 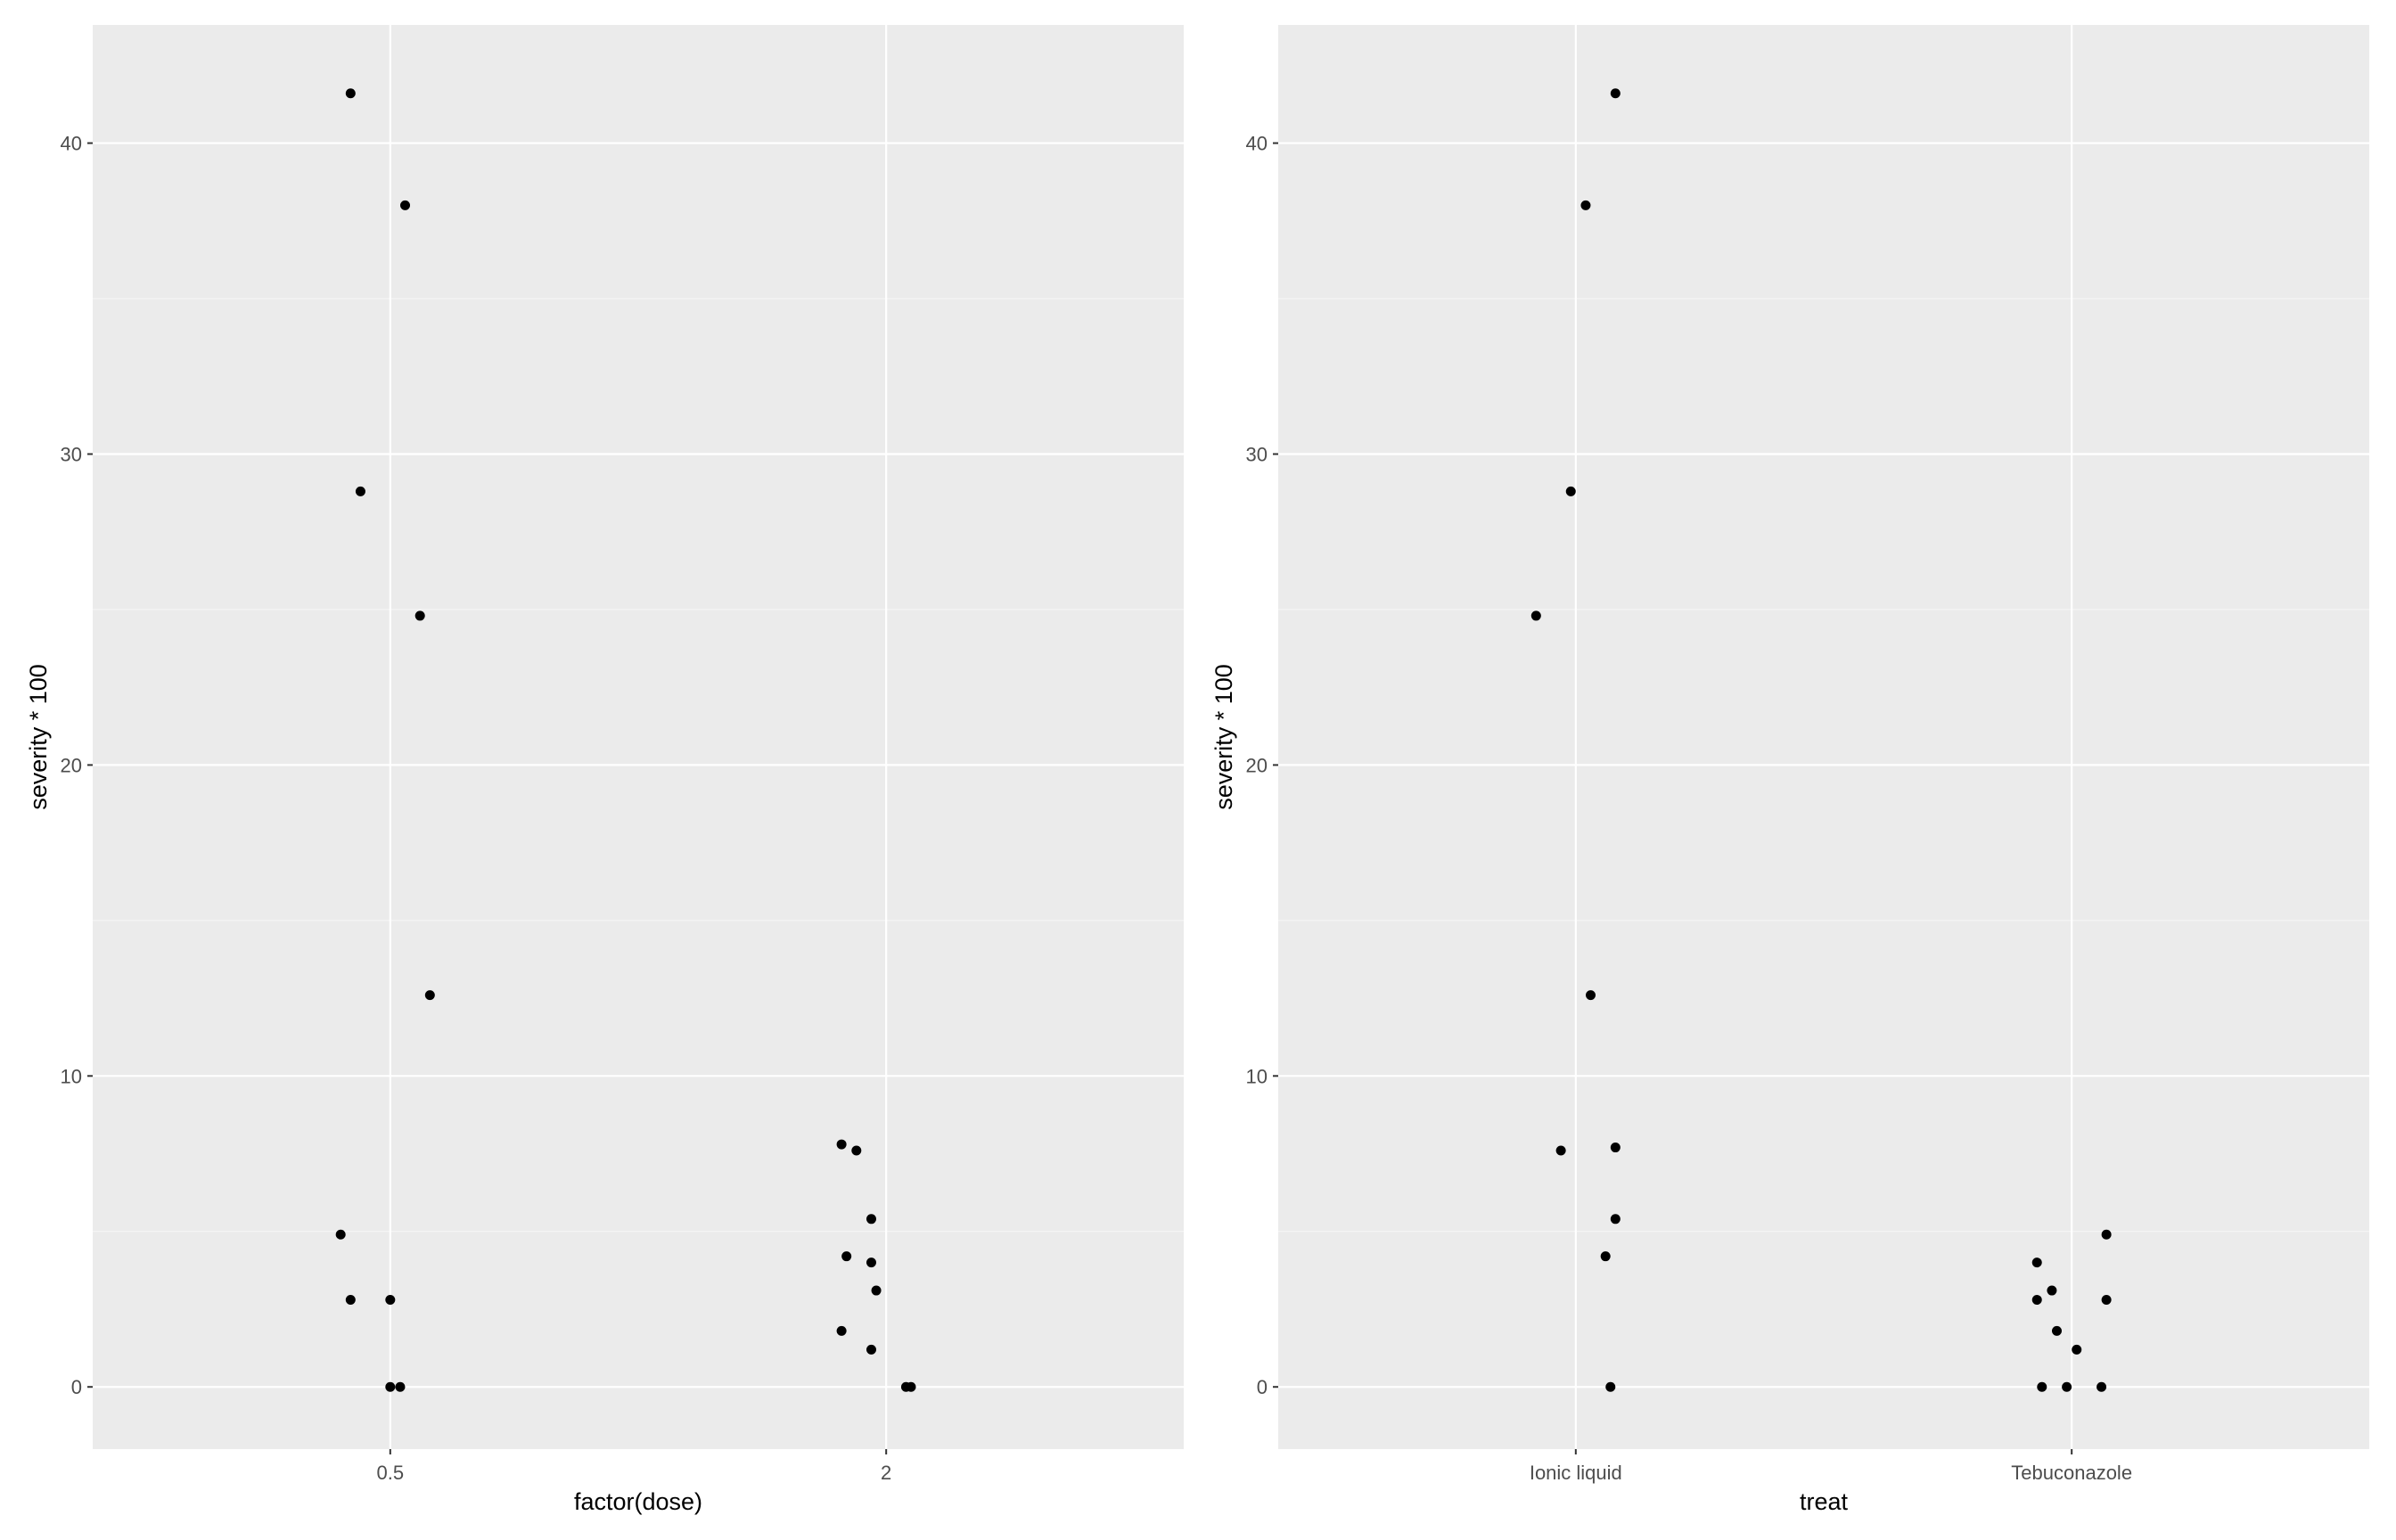 I want to click on x-axis-title: treat, so click(x=1824, y=1501).